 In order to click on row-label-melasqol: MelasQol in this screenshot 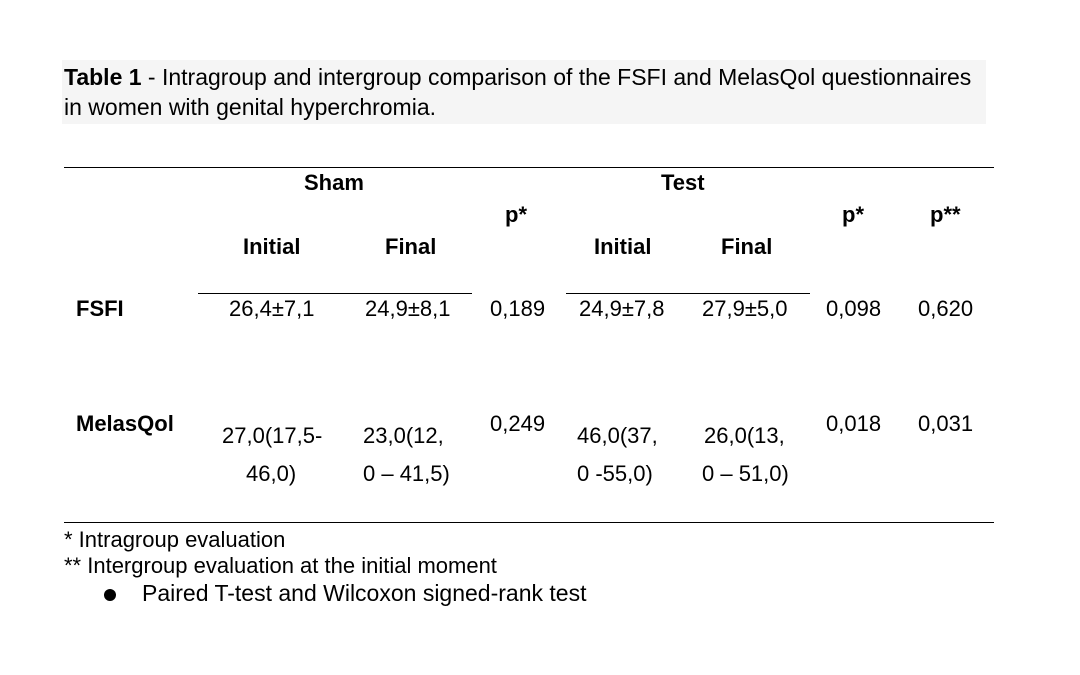, I will do `click(125, 423)`.